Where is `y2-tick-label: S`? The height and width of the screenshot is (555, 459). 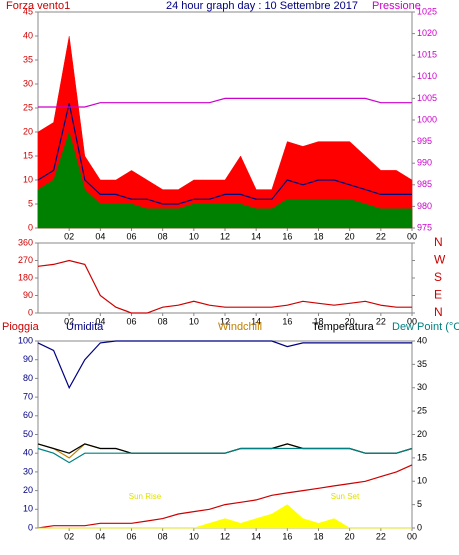
y2-tick-label: S is located at coordinates (438, 277).